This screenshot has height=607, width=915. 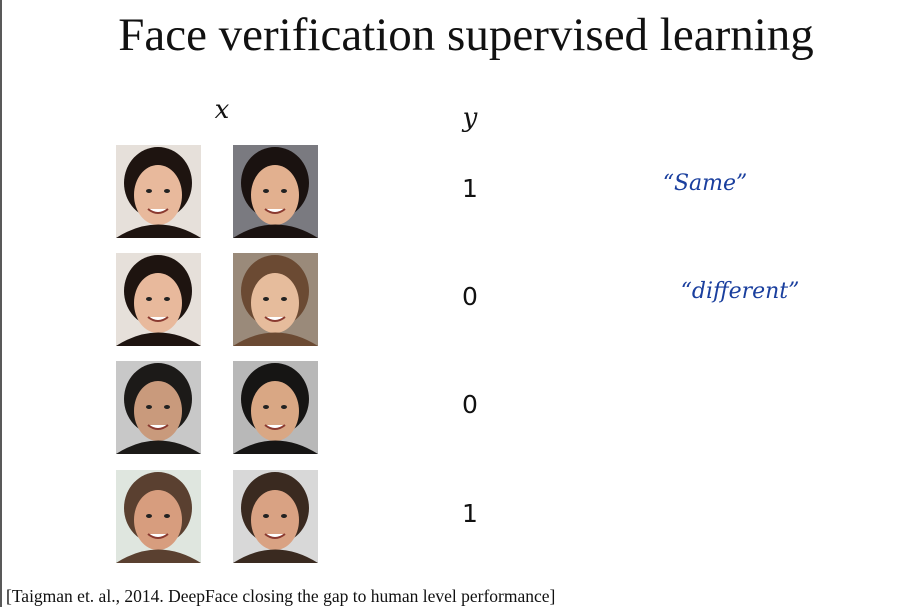 What do you see at coordinates (705, 183) in the screenshot?
I see `handwritten-note: “Same”` at bounding box center [705, 183].